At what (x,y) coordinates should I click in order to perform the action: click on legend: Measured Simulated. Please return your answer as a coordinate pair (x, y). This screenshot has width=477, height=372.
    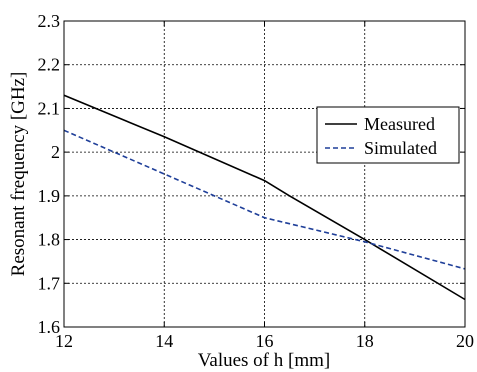
    Looking at the image, I should click on (388, 135).